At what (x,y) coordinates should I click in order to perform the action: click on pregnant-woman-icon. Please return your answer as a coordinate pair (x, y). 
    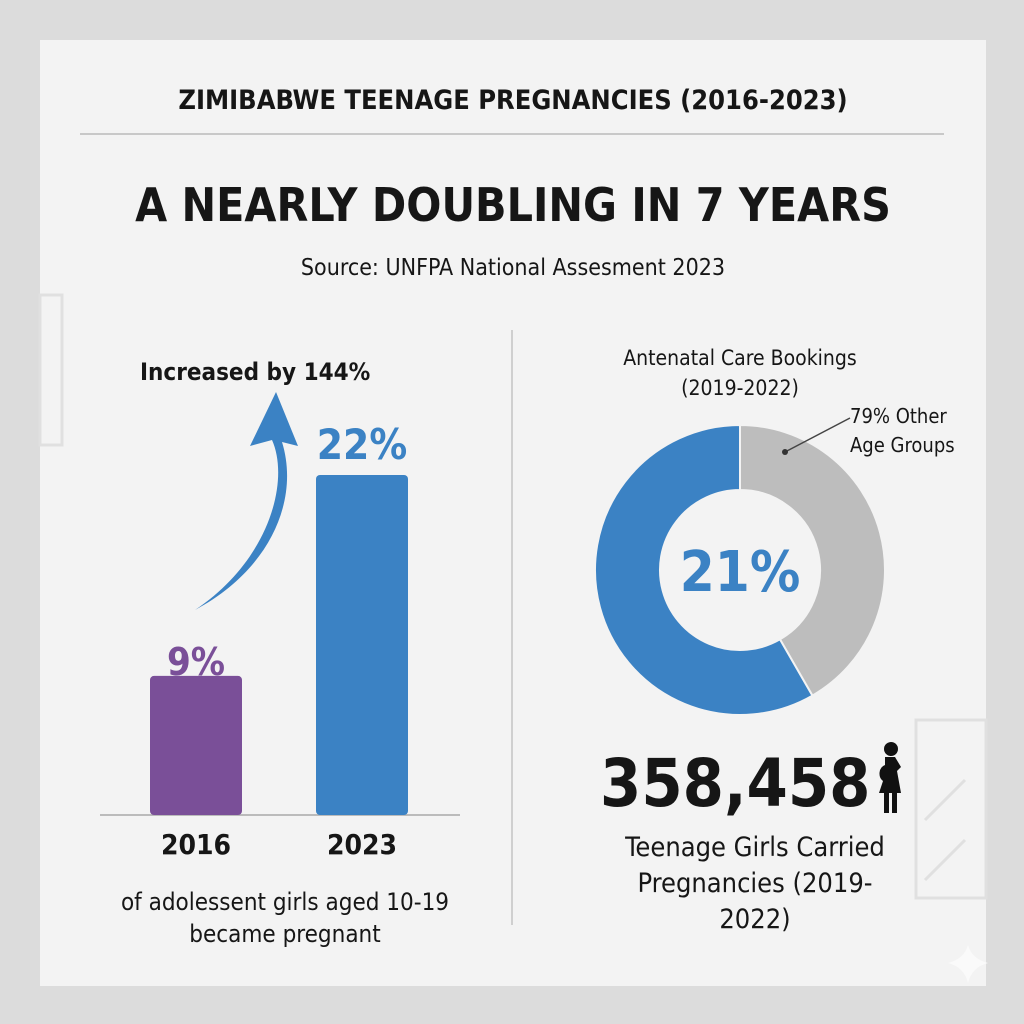
    Looking at the image, I should click on (890, 777).